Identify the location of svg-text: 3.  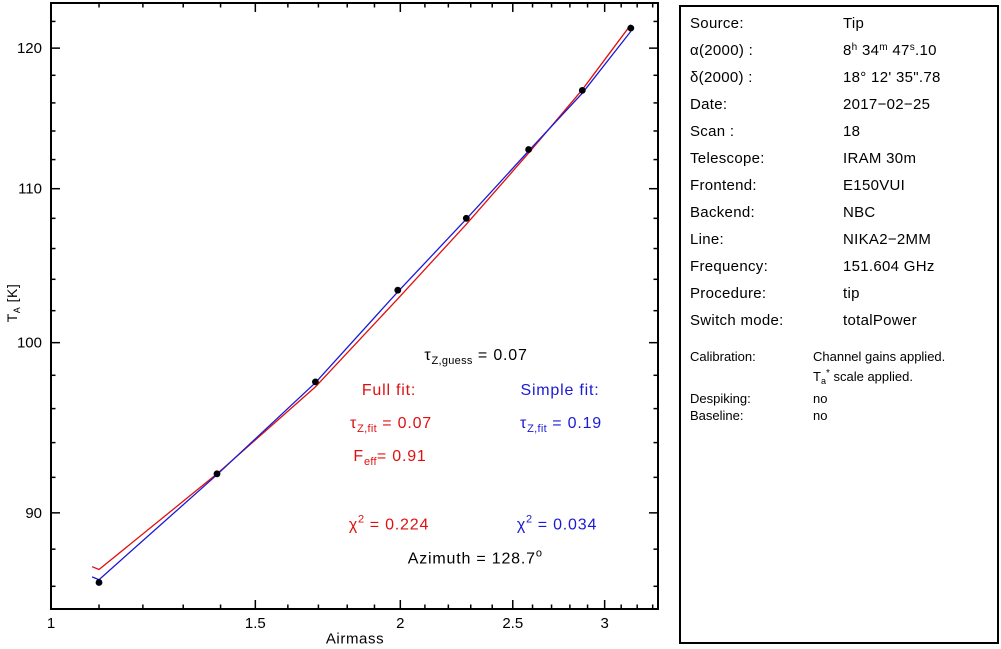
(604, 623).